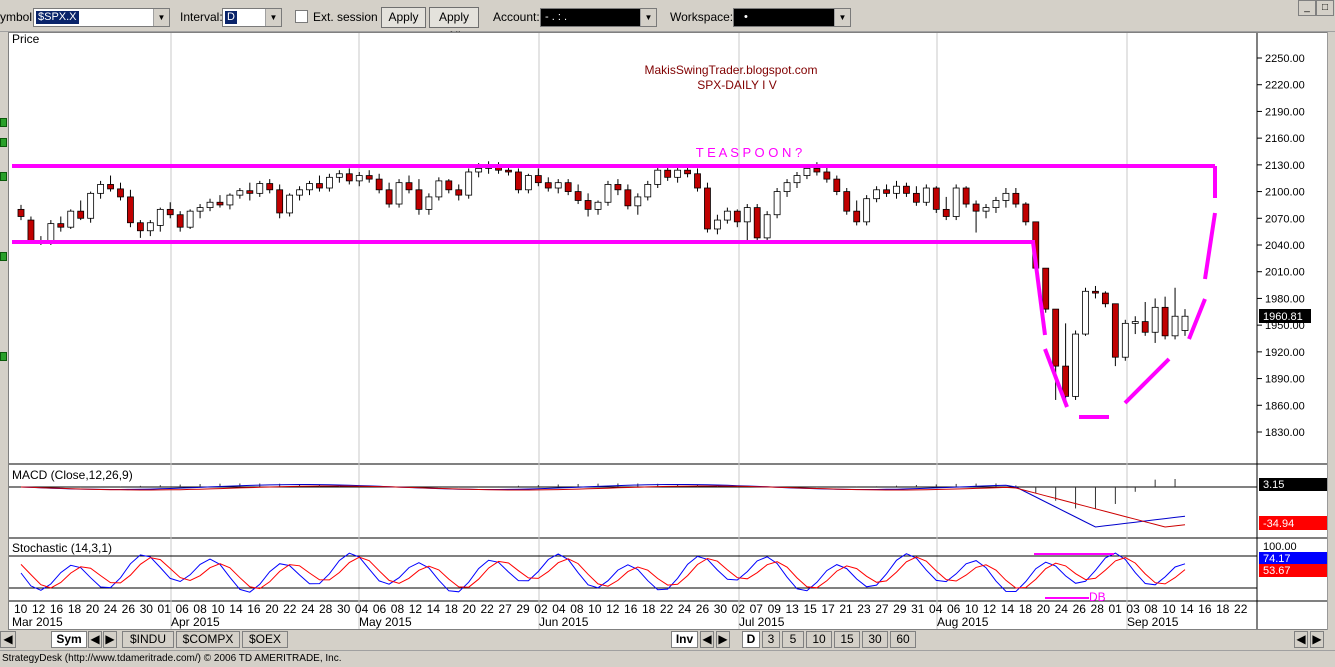 The height and width of the screenshot is (667, 1335). I want to click on day-tick-label: 08, so click(398, 609).